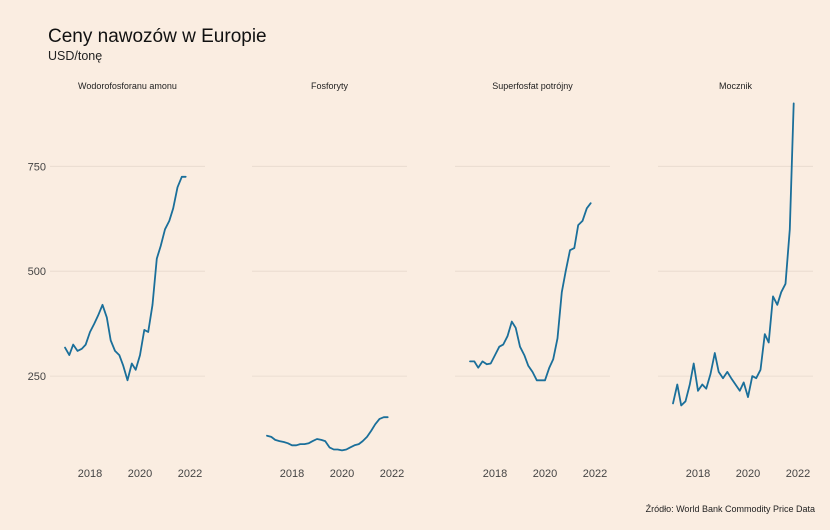  Describe the element at coordinates (532, 86) in the screenshot. I see `panel-label: Superfosfat potrójny` at that location.